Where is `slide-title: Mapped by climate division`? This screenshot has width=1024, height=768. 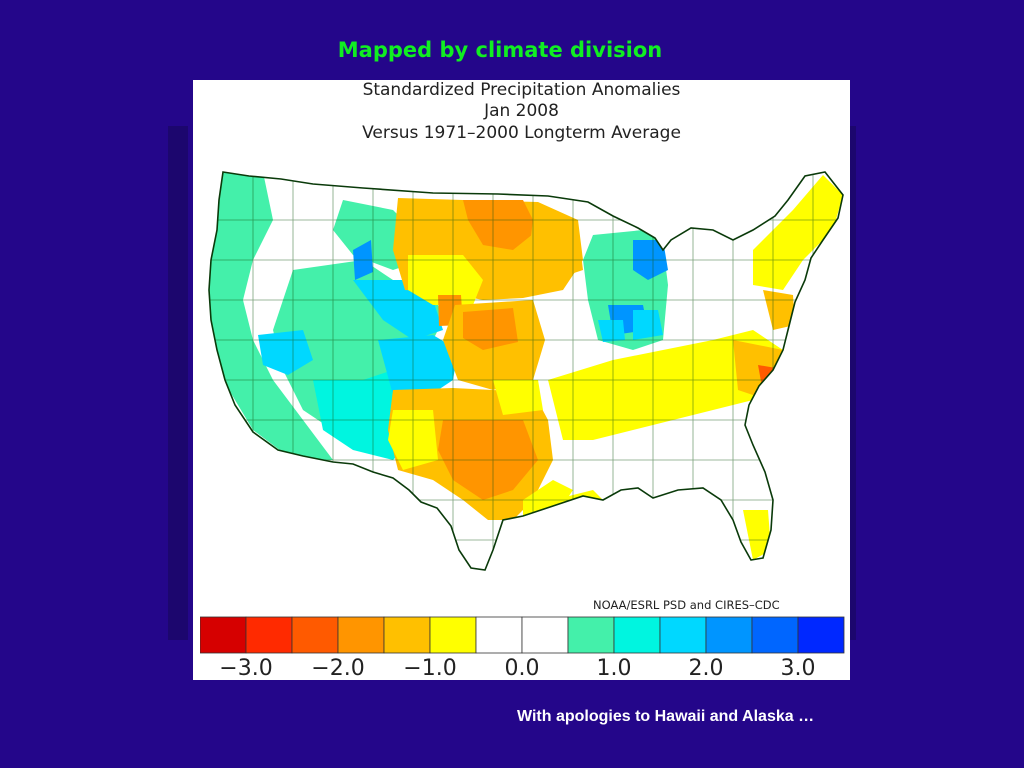
slide-title: Mapped by climate division is located at coordinates (500, 50).